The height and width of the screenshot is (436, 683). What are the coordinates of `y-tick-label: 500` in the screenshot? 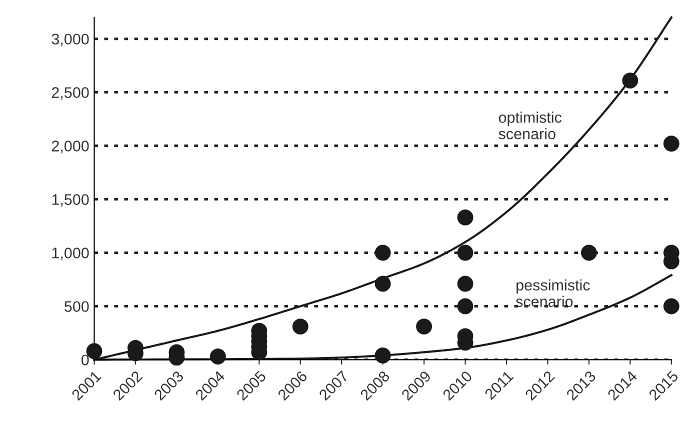 It's located at (76, 306).